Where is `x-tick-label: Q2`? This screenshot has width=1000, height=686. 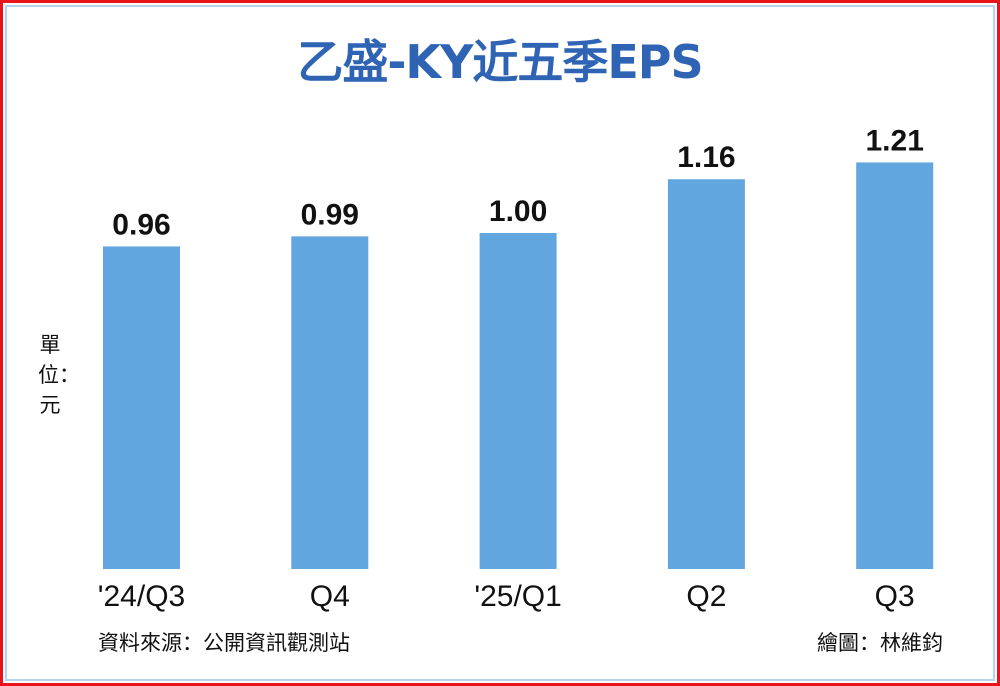
x-tick-label: Q2 is located at coordinates (706, 596).